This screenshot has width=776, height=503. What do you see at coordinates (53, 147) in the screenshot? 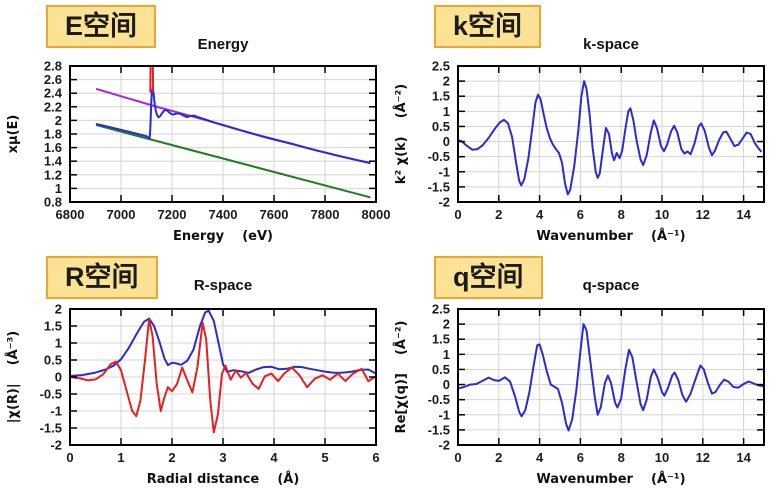
I see `svg-text: 1.6` at bounding box center [53, 147].